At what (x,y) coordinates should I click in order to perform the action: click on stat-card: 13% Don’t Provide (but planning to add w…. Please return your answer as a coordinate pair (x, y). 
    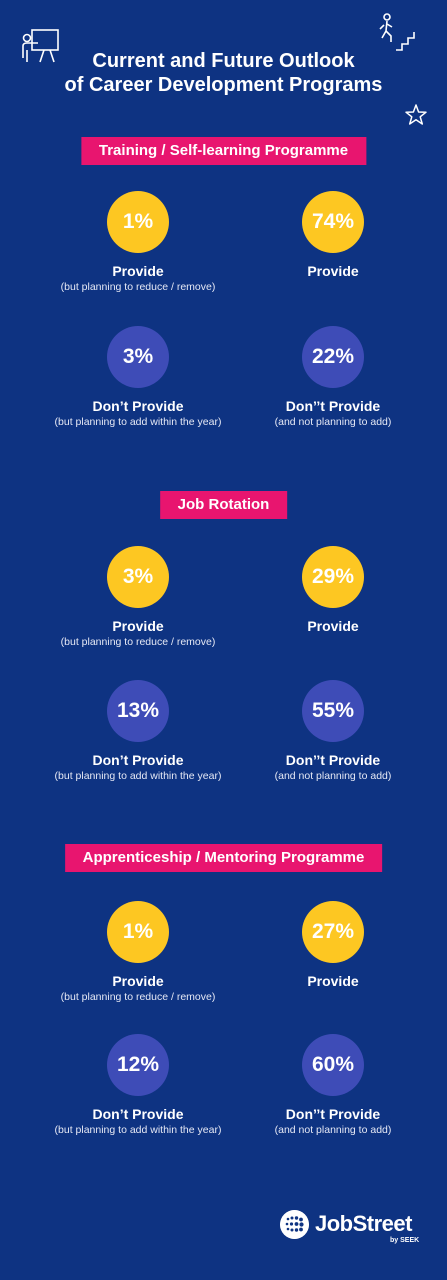
    Looking at the image, I should click on (138, 731).